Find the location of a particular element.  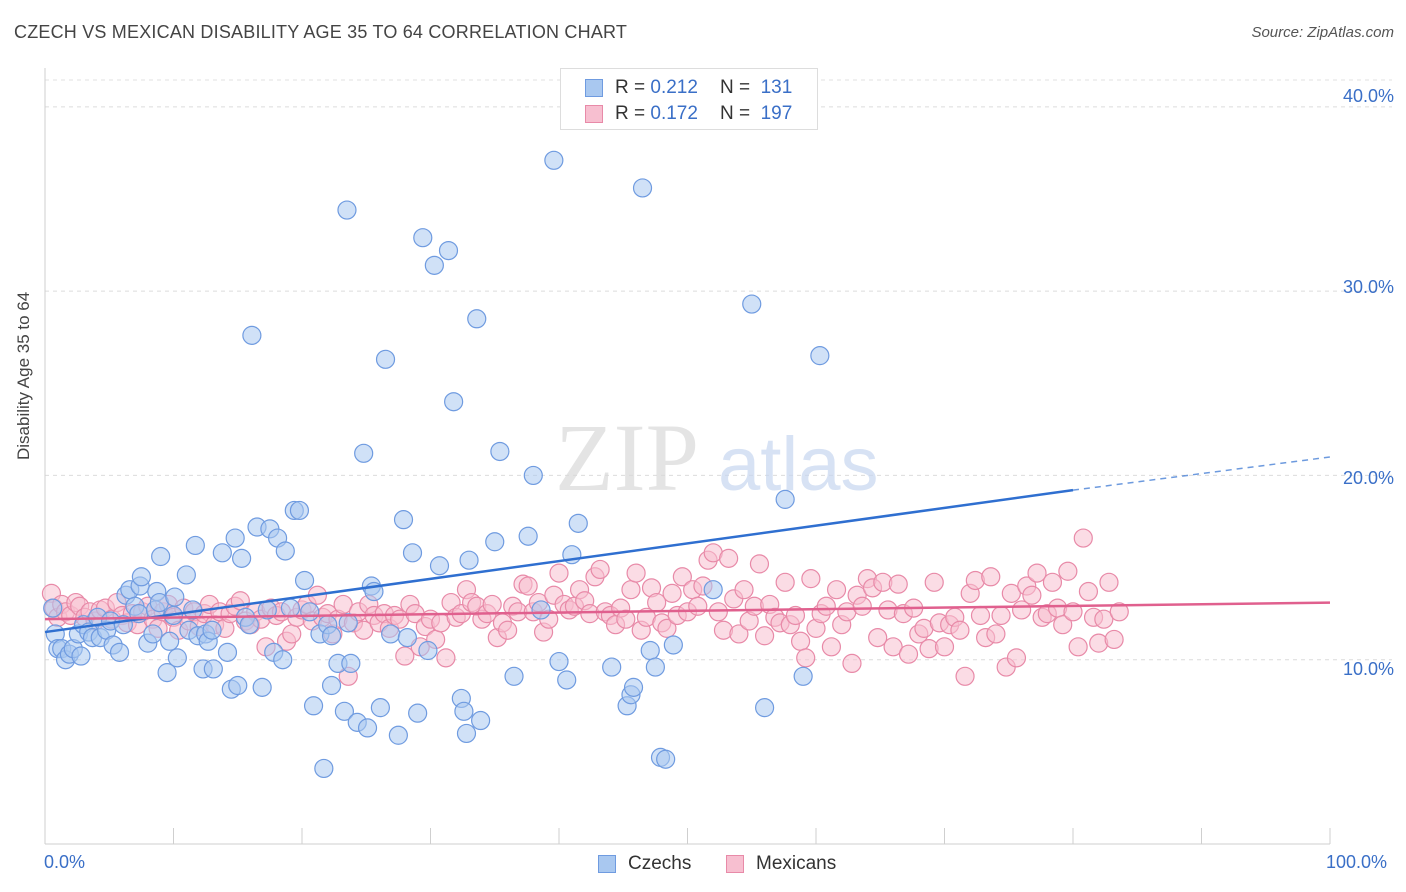

czechs-legend-swatch is located at coordinates (607, 864).